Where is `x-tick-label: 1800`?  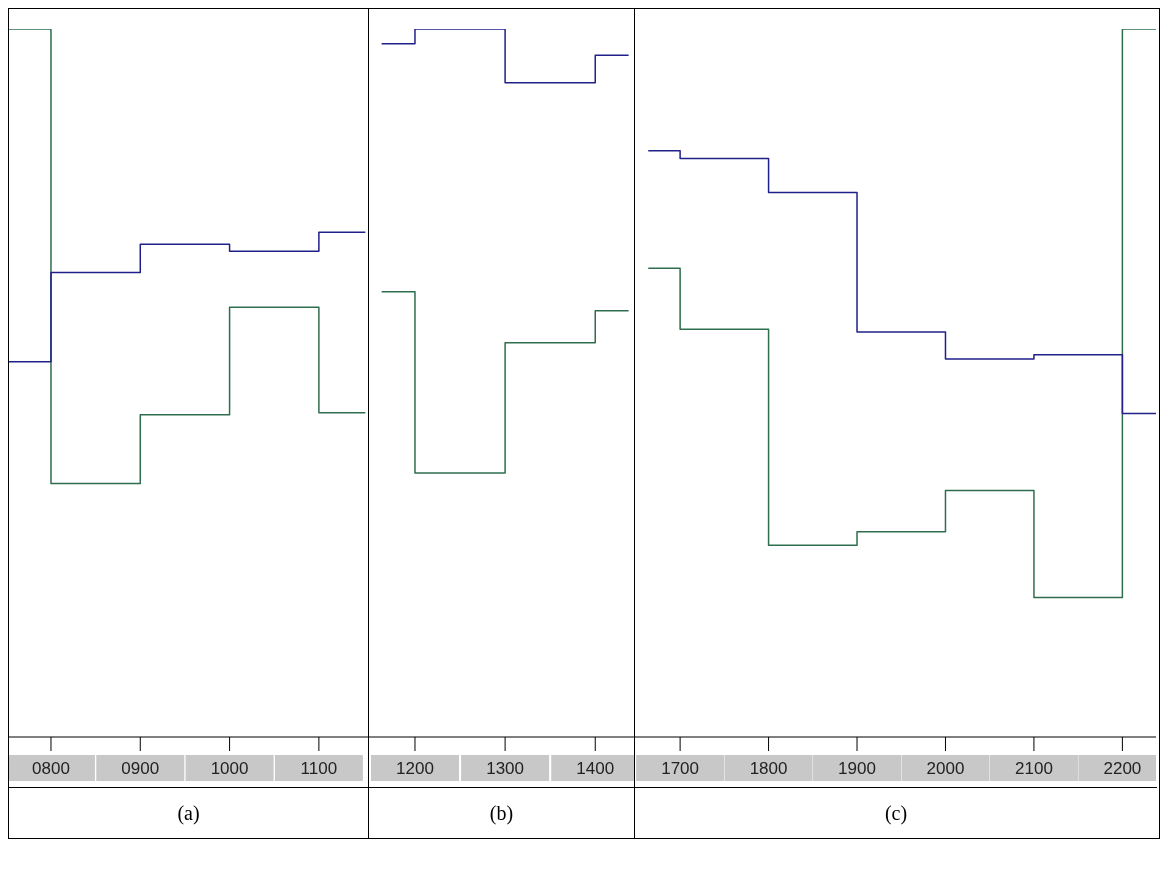 x-tick-label: 1800 is located at coordinates (768, 768).